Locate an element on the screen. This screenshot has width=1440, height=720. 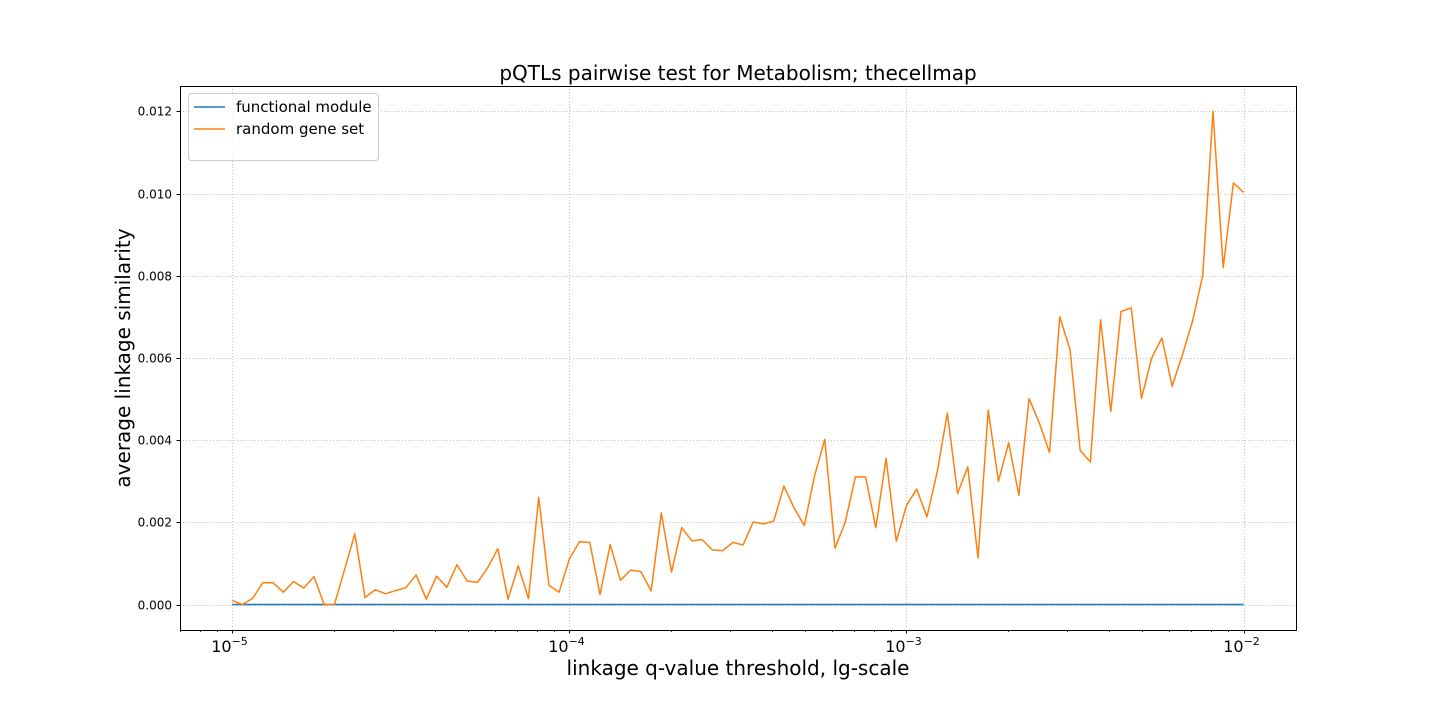
y-axis-ticks: 0.000 0.002 0.004 0.006 0.008 0.010 0.012 is located at coordinates (159, 359).